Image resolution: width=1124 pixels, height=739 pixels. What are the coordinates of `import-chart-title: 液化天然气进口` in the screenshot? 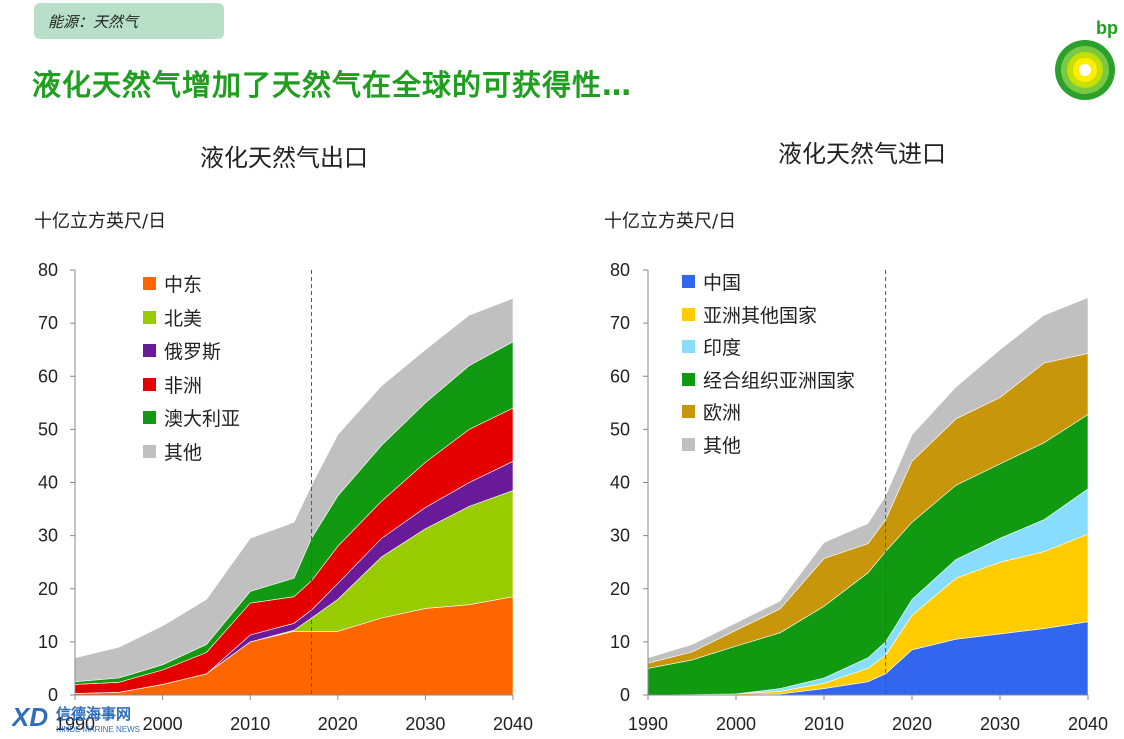 It's located at (862, 154).